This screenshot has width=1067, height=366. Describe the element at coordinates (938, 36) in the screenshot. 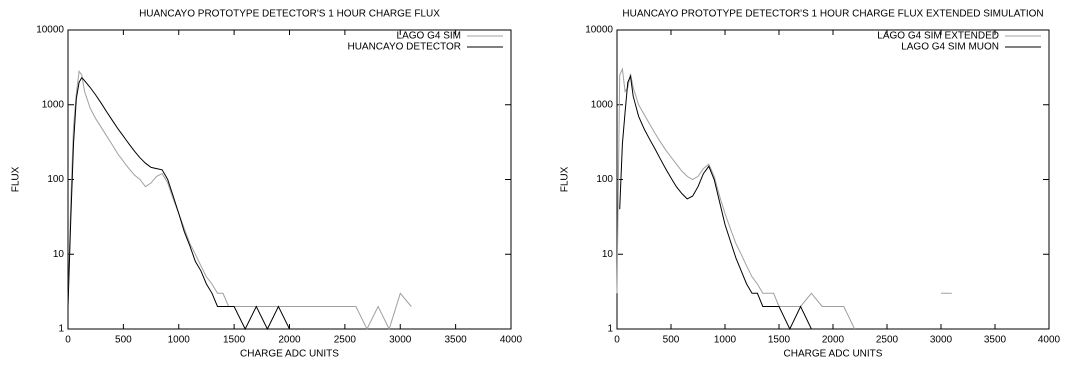

I see `legend-label: LAGO G4 SIM EXTENDED` at that location.